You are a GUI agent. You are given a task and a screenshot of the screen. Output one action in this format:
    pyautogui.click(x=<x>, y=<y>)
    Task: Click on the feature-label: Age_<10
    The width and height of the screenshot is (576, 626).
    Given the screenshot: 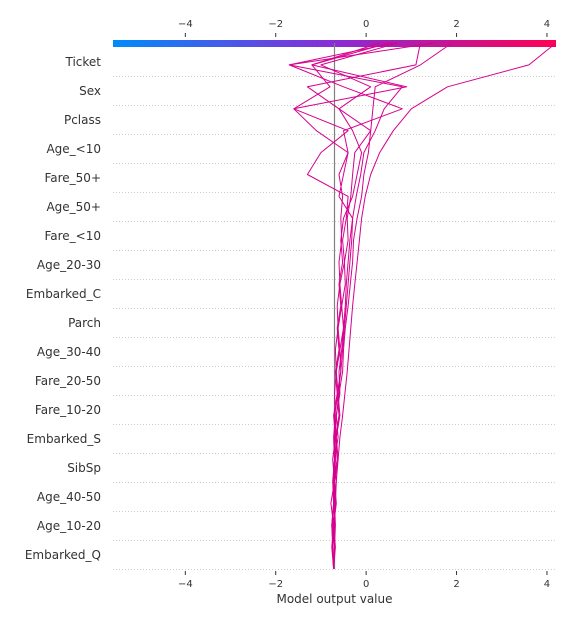 What is the action you would take?
    pyautogui.click(x=73, y=149)
    